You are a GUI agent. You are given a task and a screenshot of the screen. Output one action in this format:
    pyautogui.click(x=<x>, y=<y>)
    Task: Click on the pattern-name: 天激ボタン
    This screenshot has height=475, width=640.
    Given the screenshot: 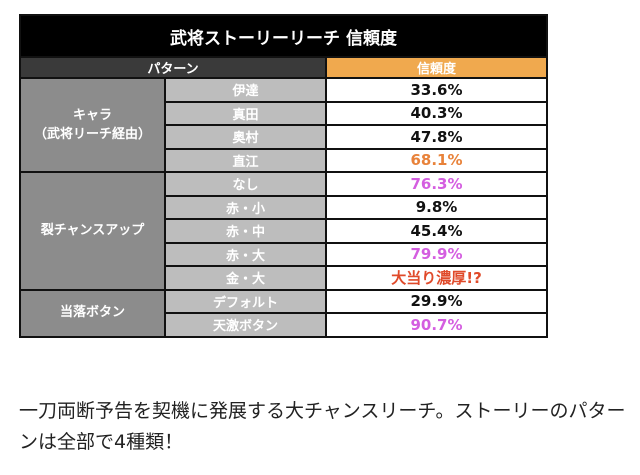 What is the action you would take?
    pyautogui.click(x=245, y=325)
    